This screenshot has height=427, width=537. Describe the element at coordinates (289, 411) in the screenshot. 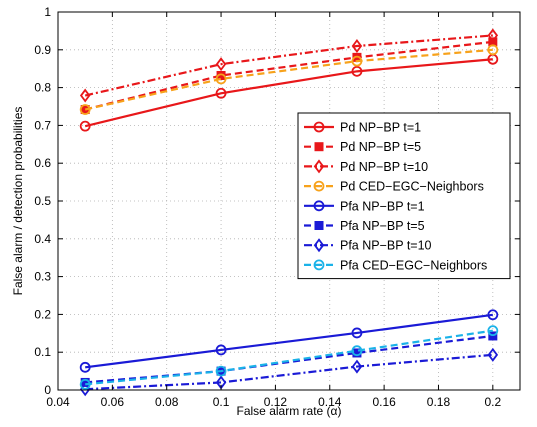

I see `x-axis-label: False alarm rate (α)` at that location.